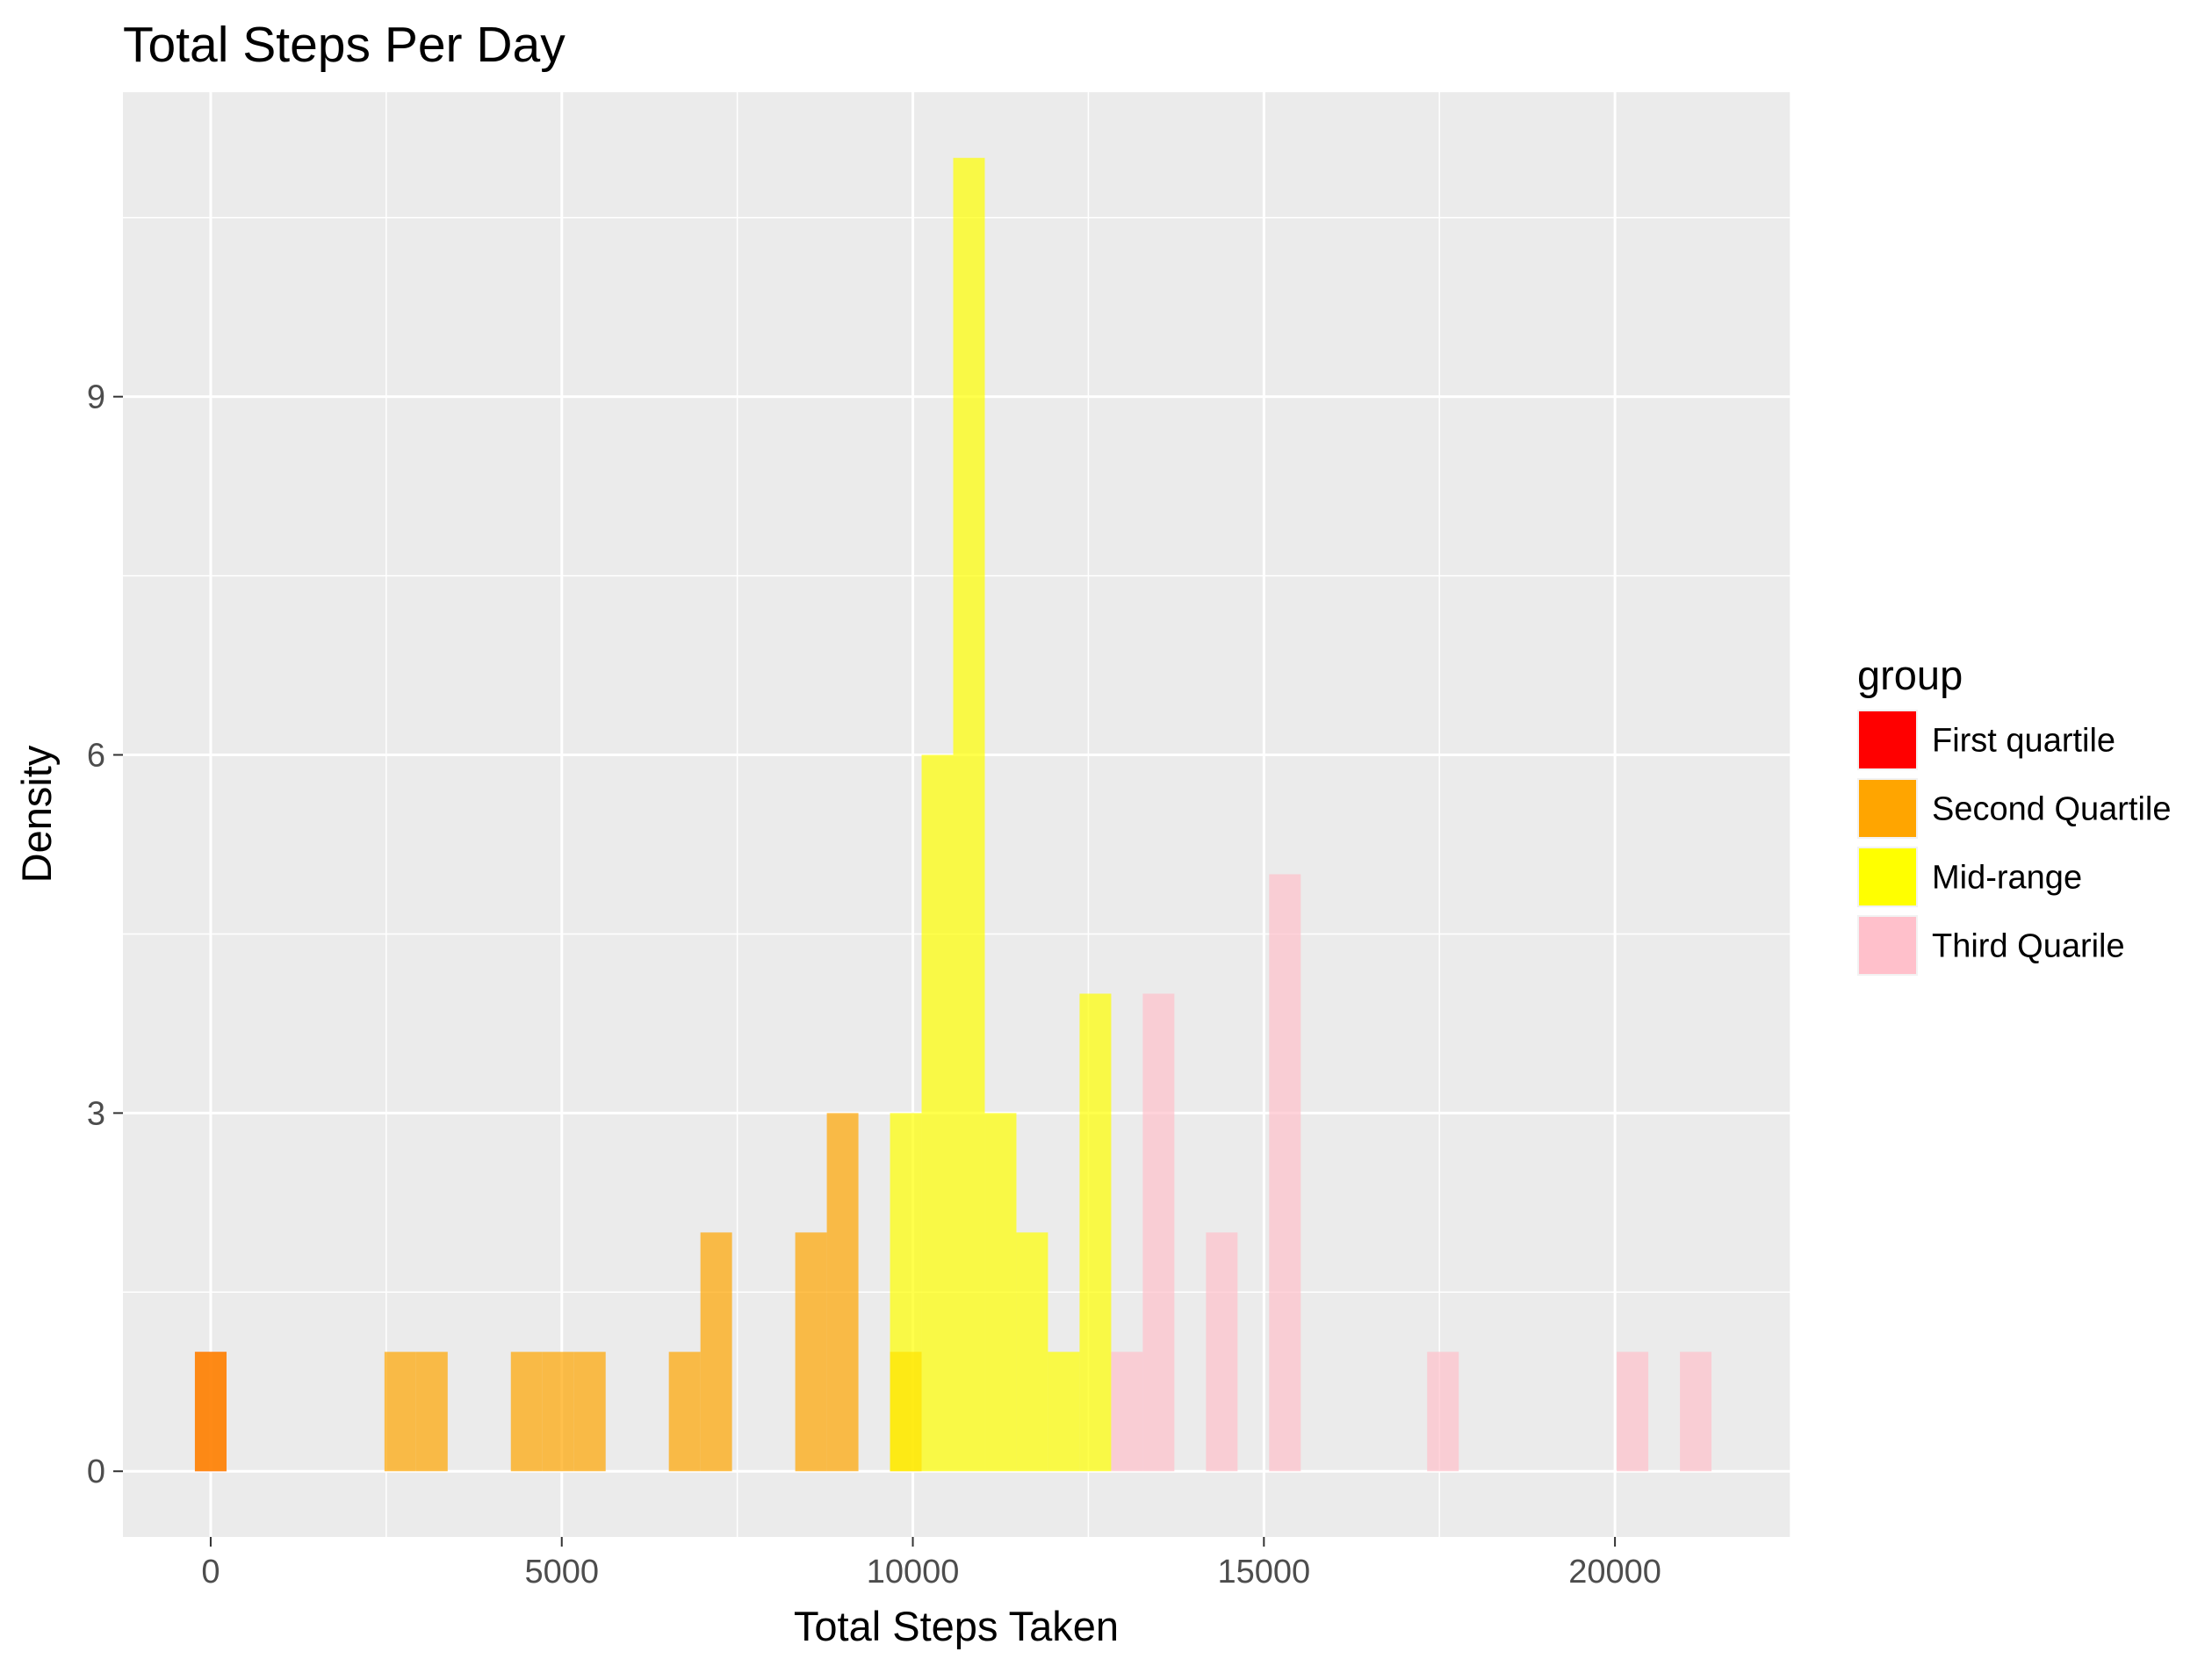  I want to click on y-tick-label: 3, so click(96, 1113).